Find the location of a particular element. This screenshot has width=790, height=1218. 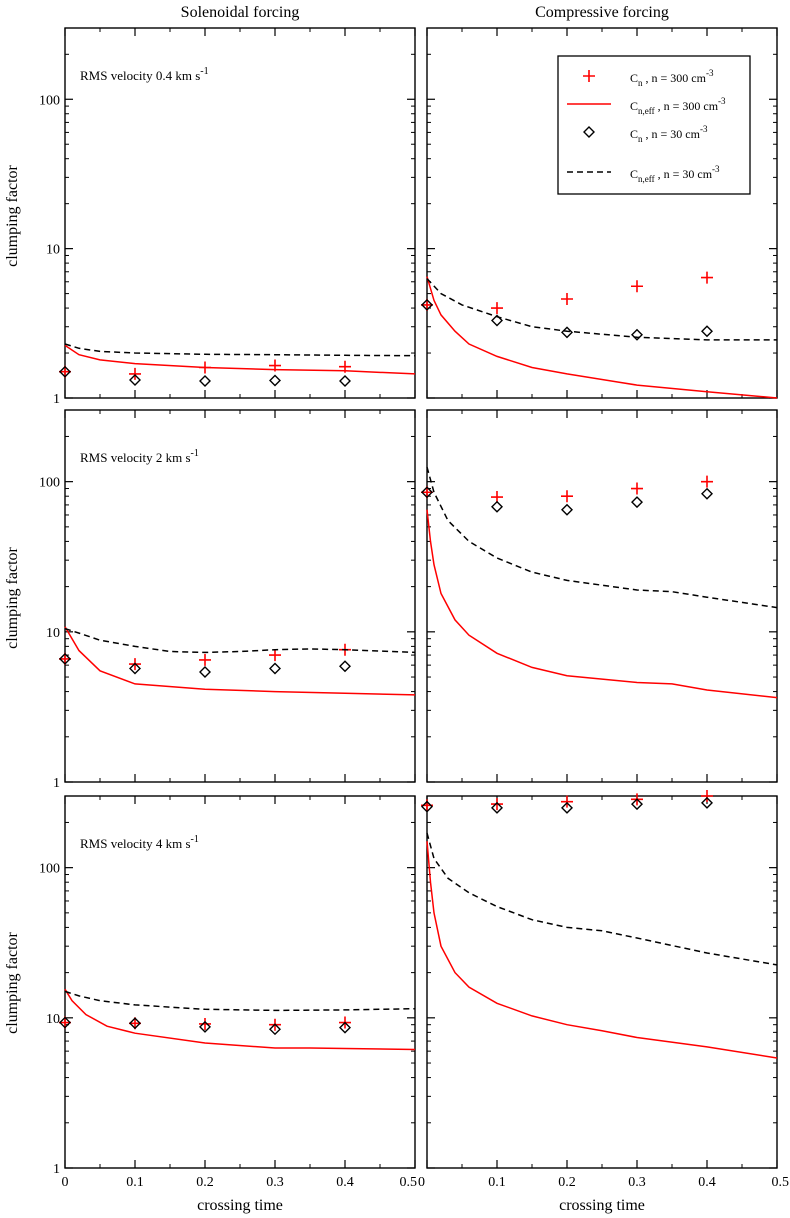

panel-annotation: RMS velocity 4 km s-1 is located at coordinates (139, 842).